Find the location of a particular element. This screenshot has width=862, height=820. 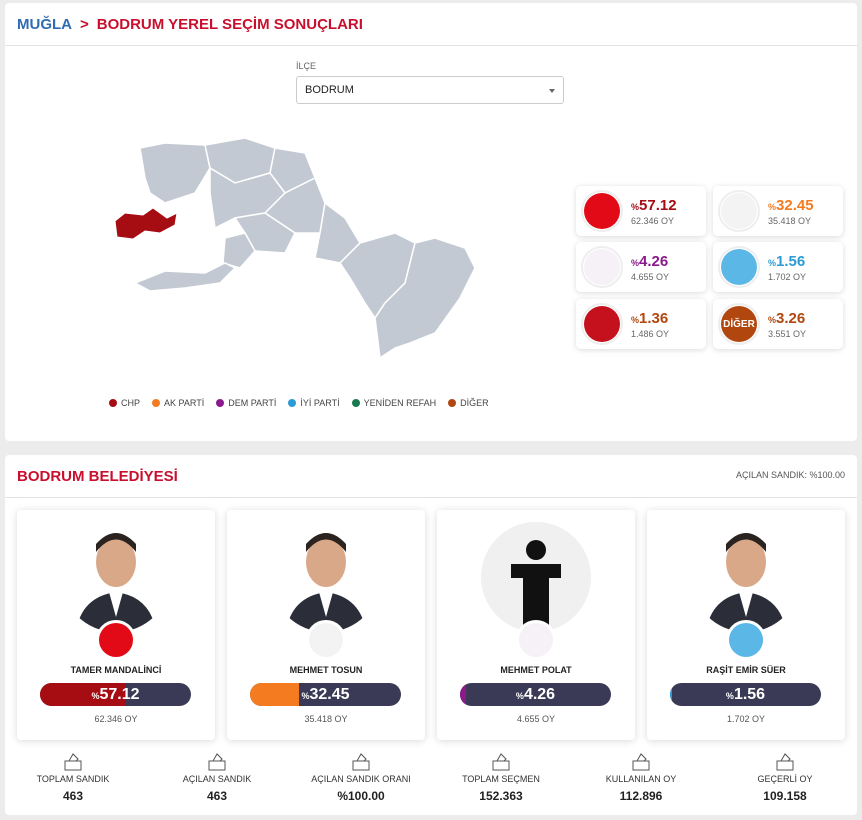

breadcrumb-province: MUĞLA is located at coordinates (44, 24).